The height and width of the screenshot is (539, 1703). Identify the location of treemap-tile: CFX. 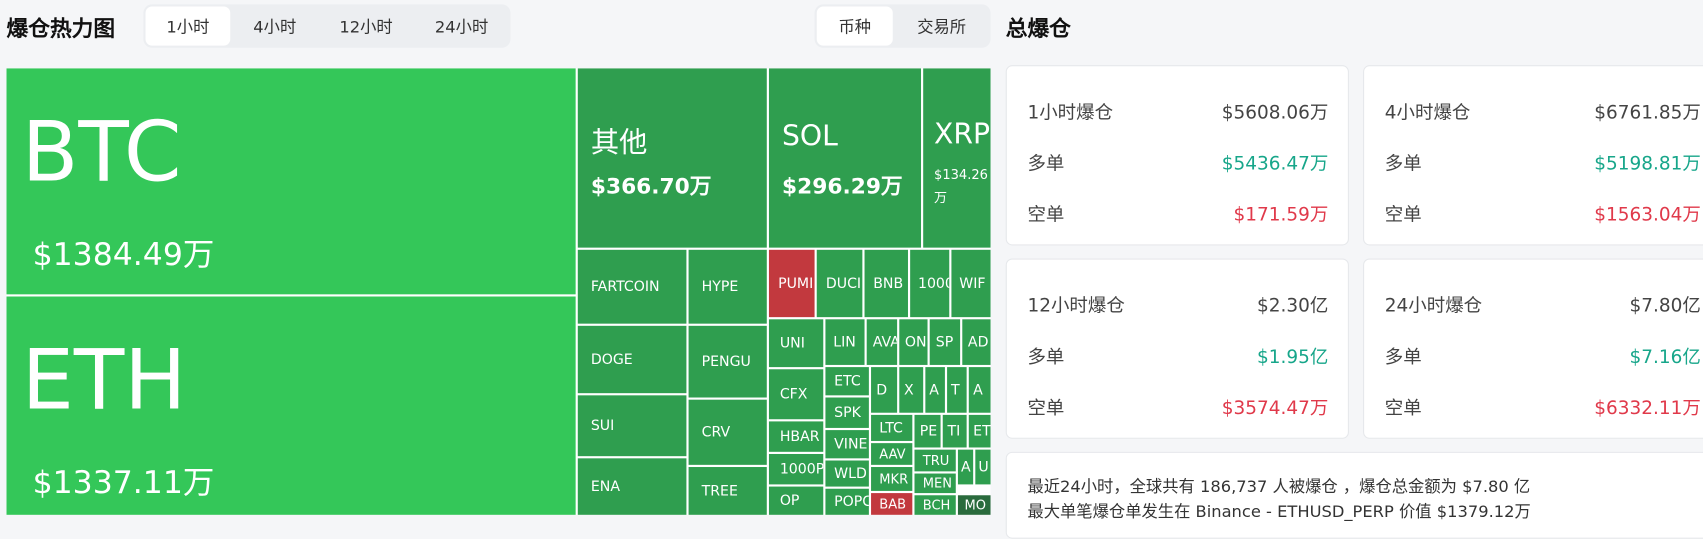
(796, 394).